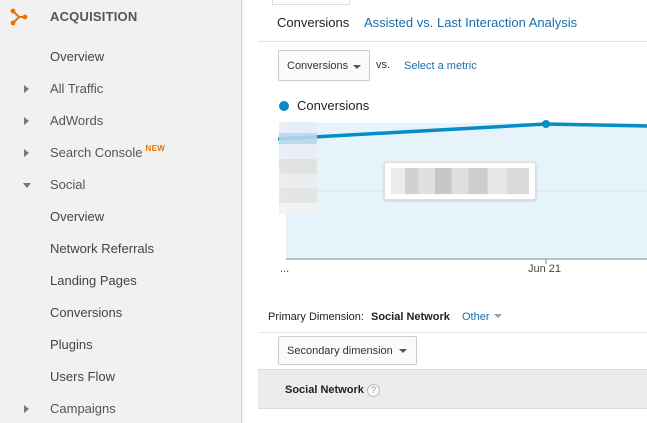 The width and height of the screenshot is (647, 423). I want to click on sidebar-item-label: Network Referrals, so click(102, 248).